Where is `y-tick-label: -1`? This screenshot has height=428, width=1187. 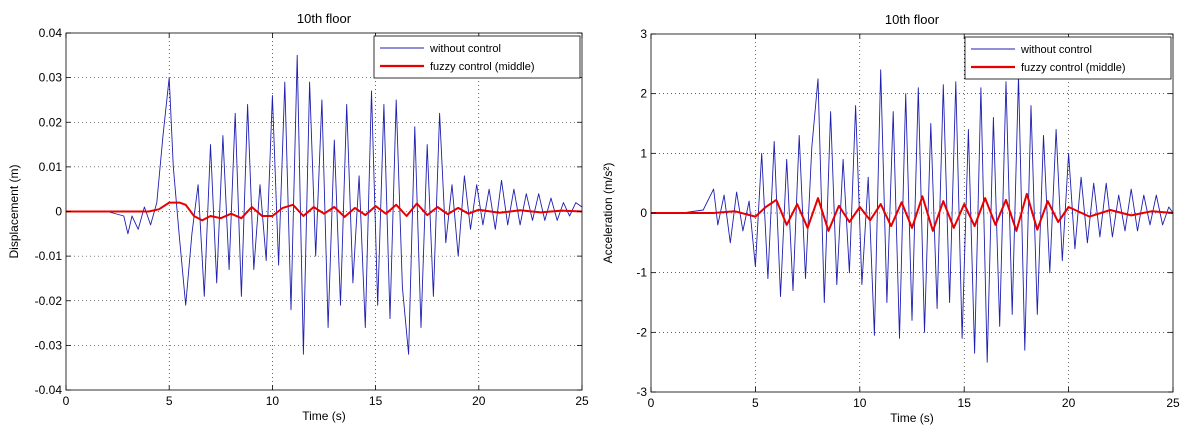
y-tick-label: -1 is located at coordinates (641, 273).